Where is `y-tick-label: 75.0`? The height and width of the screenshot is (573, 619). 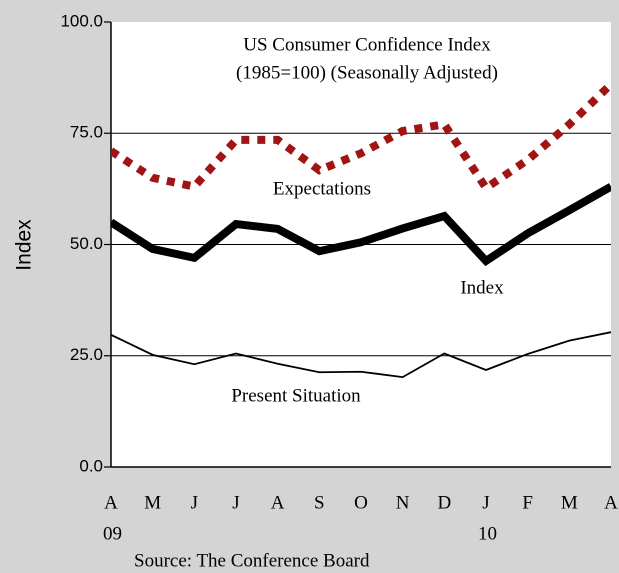
y-tick-label: 75.0 is located at coordinates (86, 132).